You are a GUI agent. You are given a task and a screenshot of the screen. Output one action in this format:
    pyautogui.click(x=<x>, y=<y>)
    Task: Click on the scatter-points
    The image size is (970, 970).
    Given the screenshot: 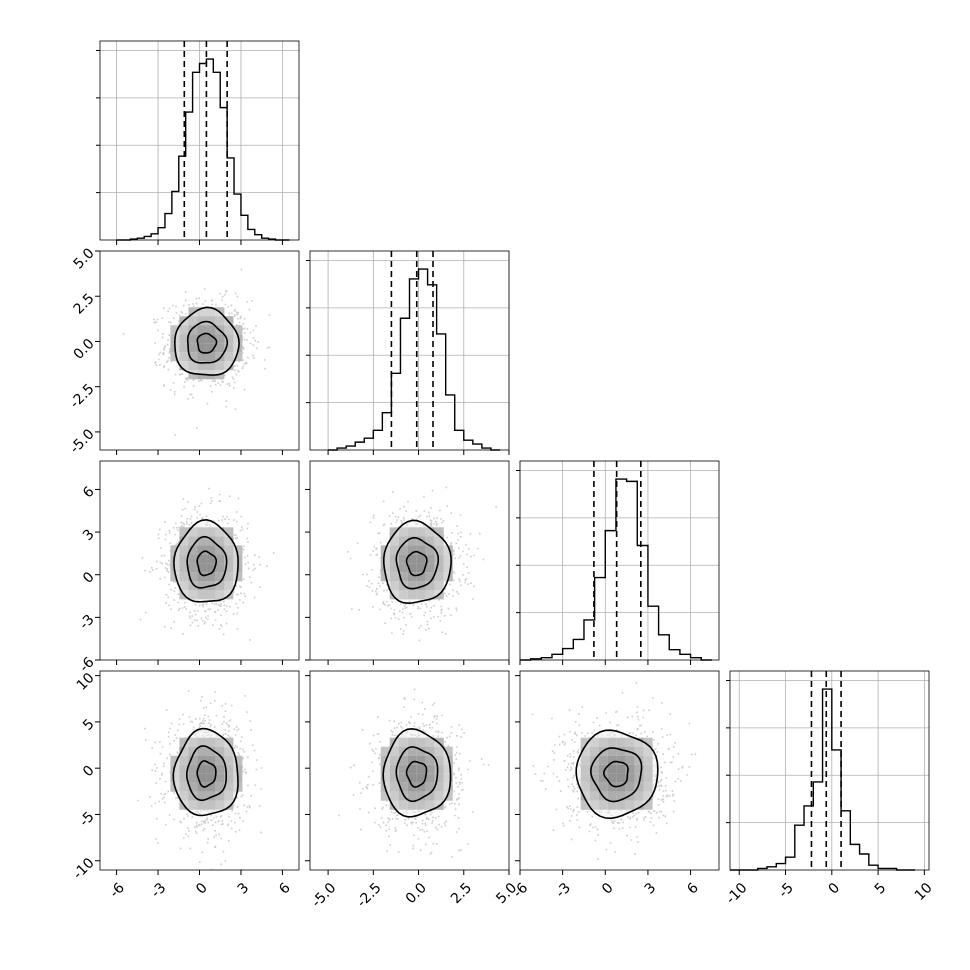 What is the action you would take?
    pyautogui.click(x=200, y=780)
    